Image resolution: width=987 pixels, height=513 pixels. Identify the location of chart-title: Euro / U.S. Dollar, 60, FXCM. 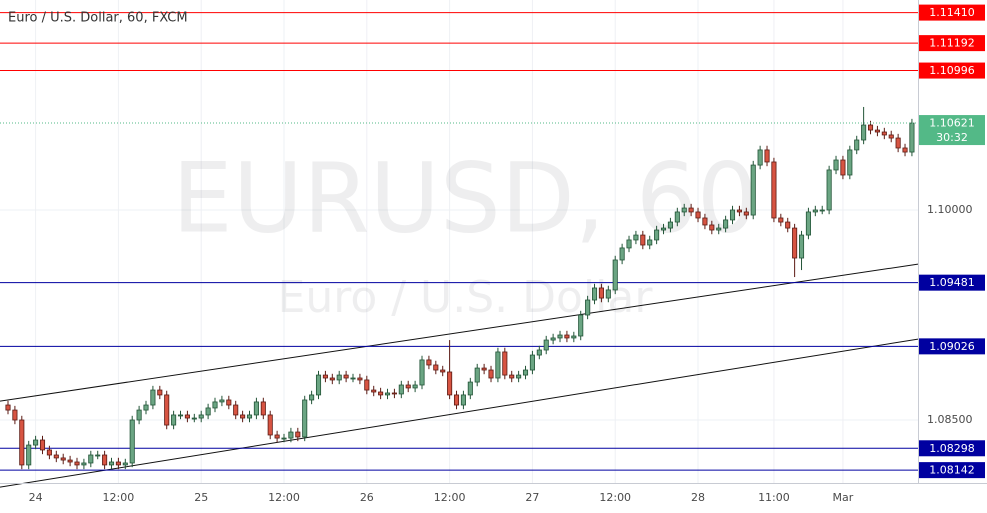
(98, 18).